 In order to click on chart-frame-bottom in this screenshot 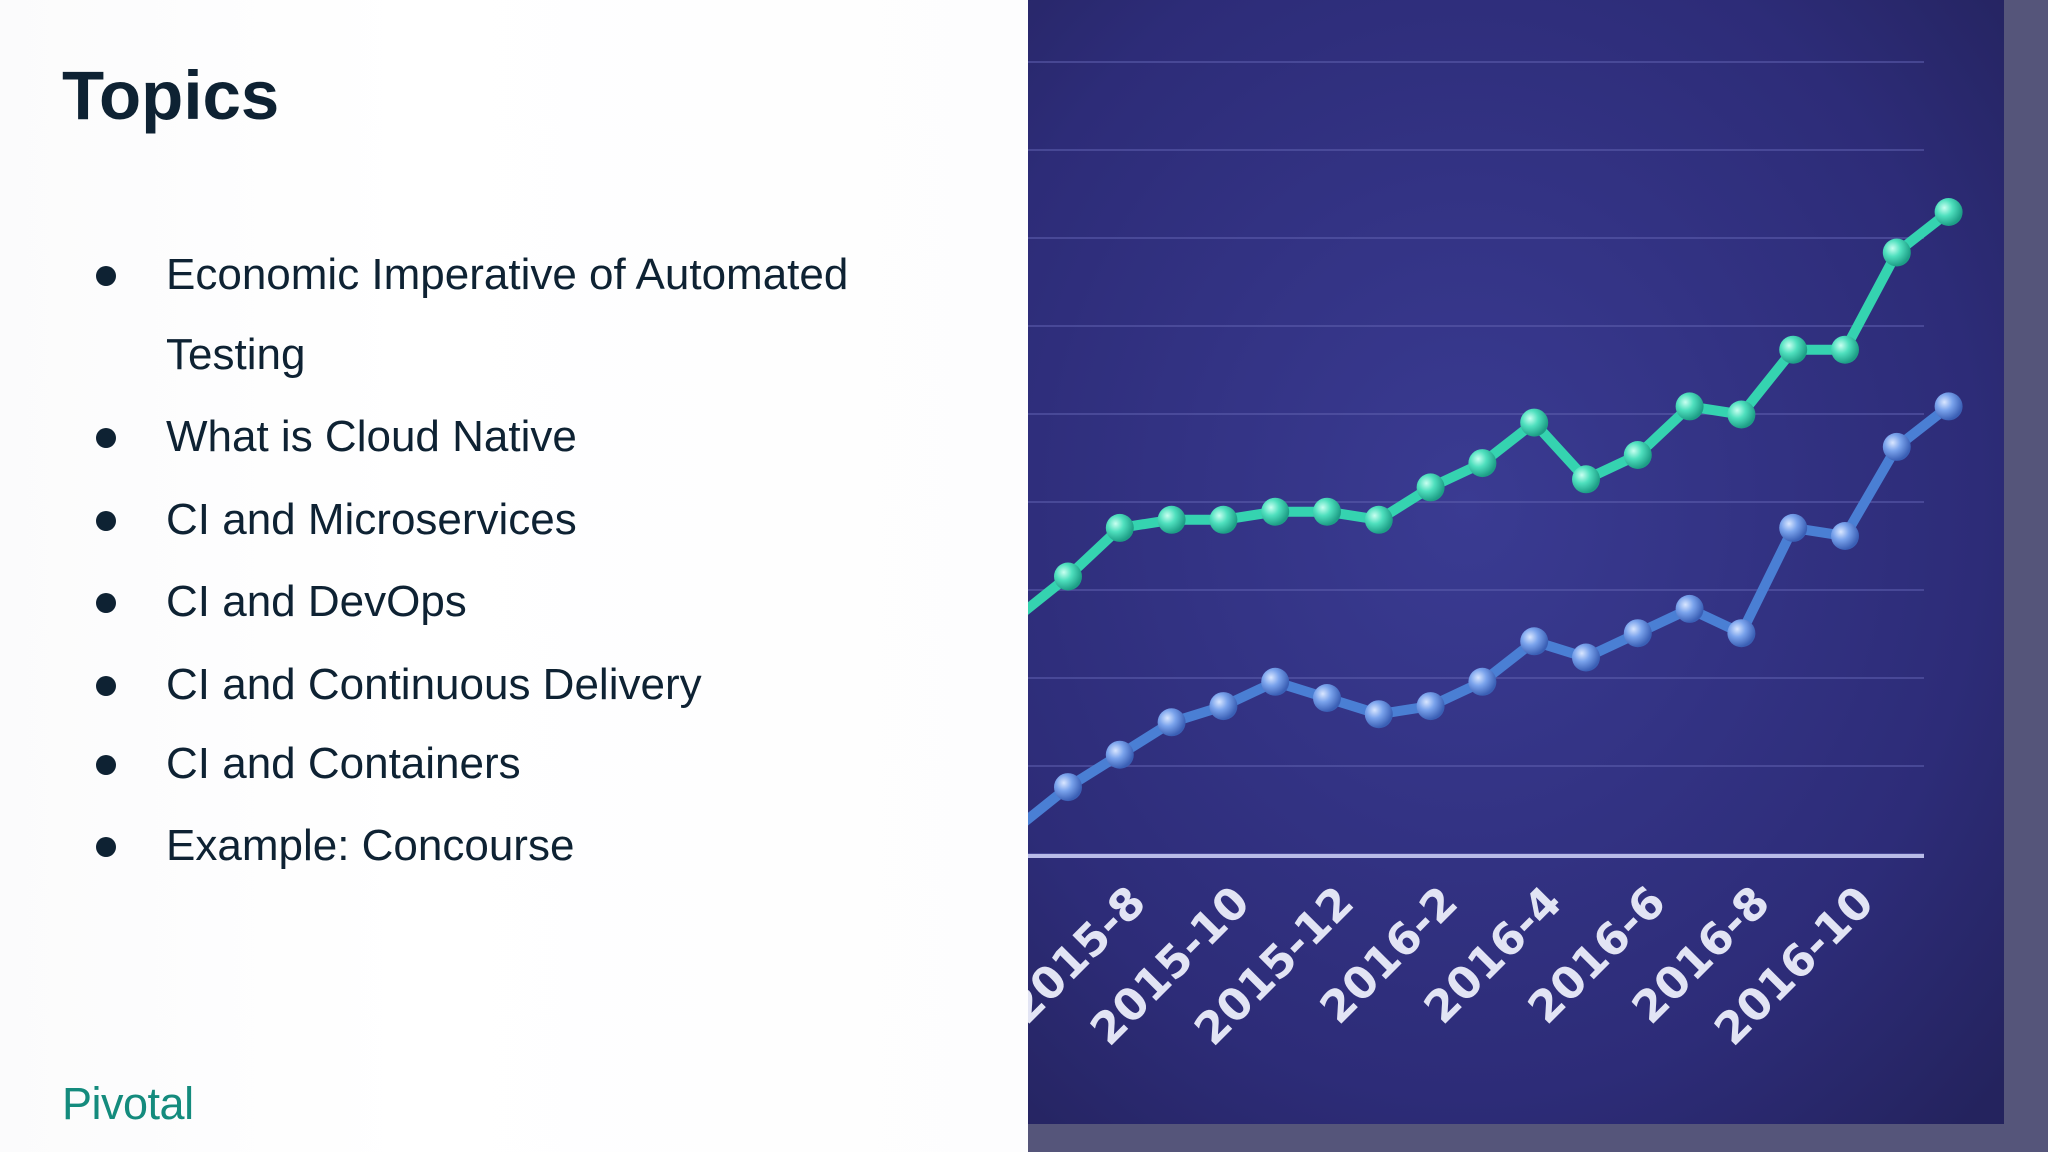, I will do `click(1538, 1138)`.